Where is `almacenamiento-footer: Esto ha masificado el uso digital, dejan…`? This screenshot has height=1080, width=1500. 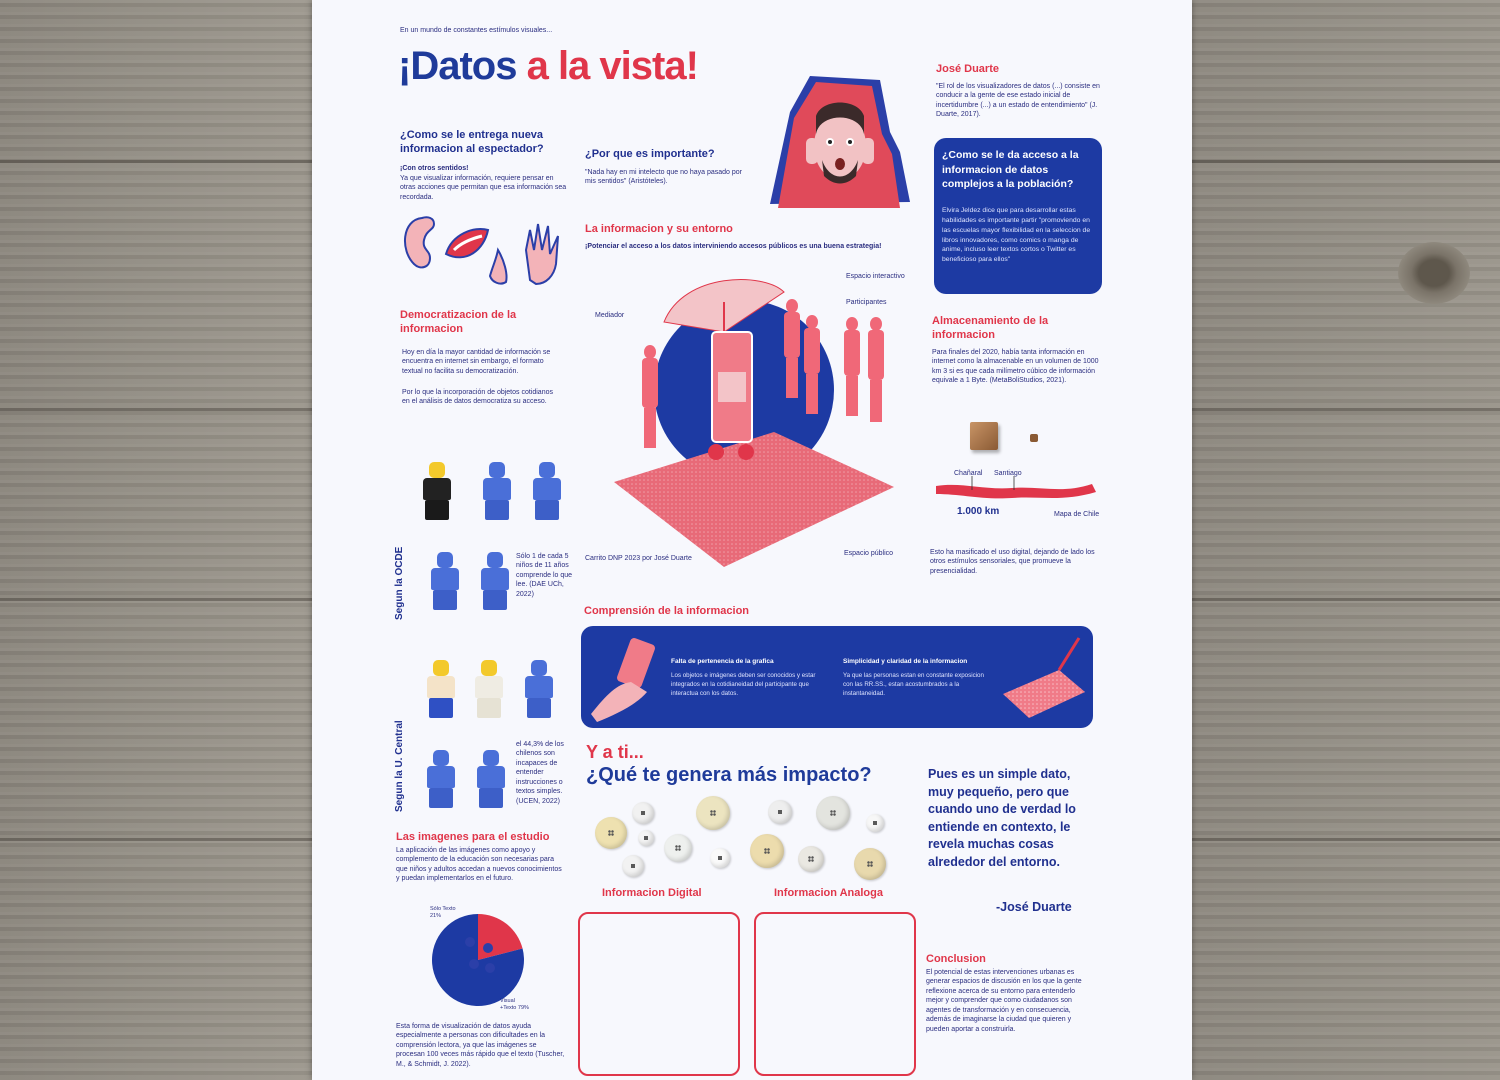
almacenamiento-footer: Esto ha masificado el uso digital, dejan… is located at coordinates (1012, 562).